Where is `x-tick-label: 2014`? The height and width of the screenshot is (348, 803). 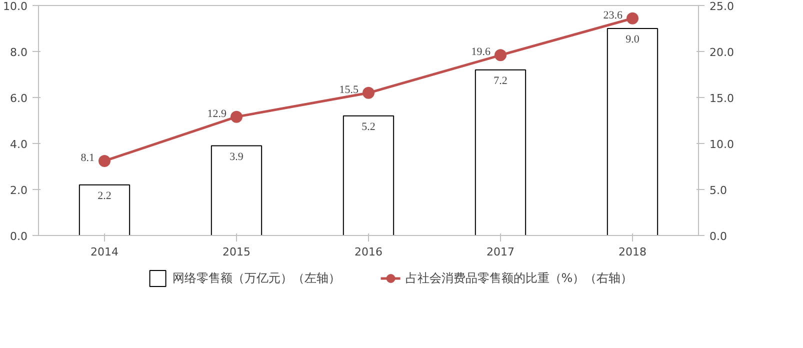 x-tick-label: 2014 is located at coordinates (104, 252).